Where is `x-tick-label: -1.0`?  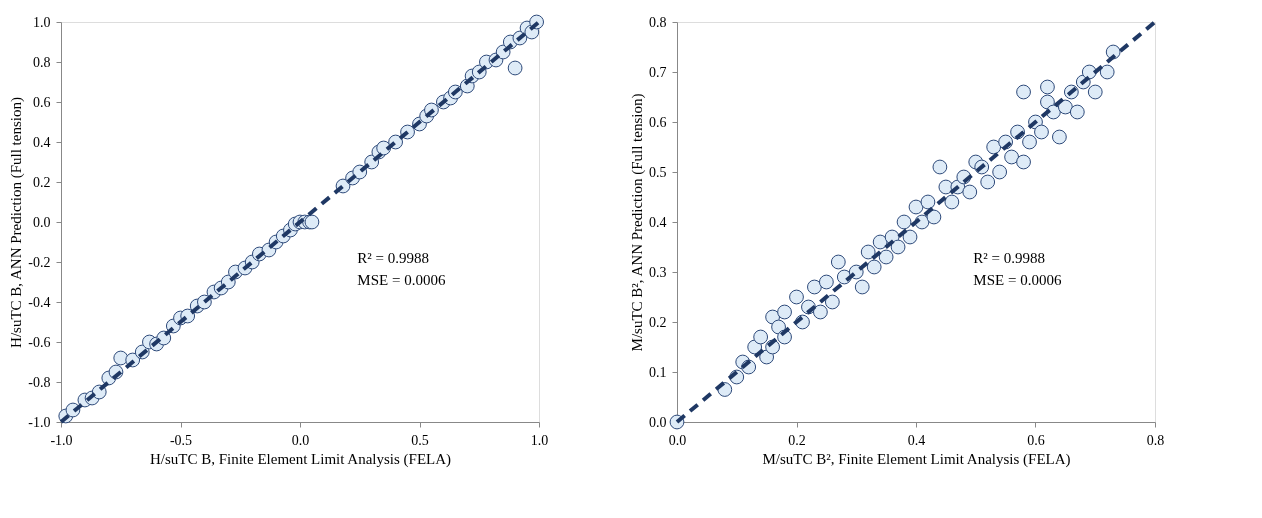 x-tick-label: -1.0 is located at coordinates (61, 440).